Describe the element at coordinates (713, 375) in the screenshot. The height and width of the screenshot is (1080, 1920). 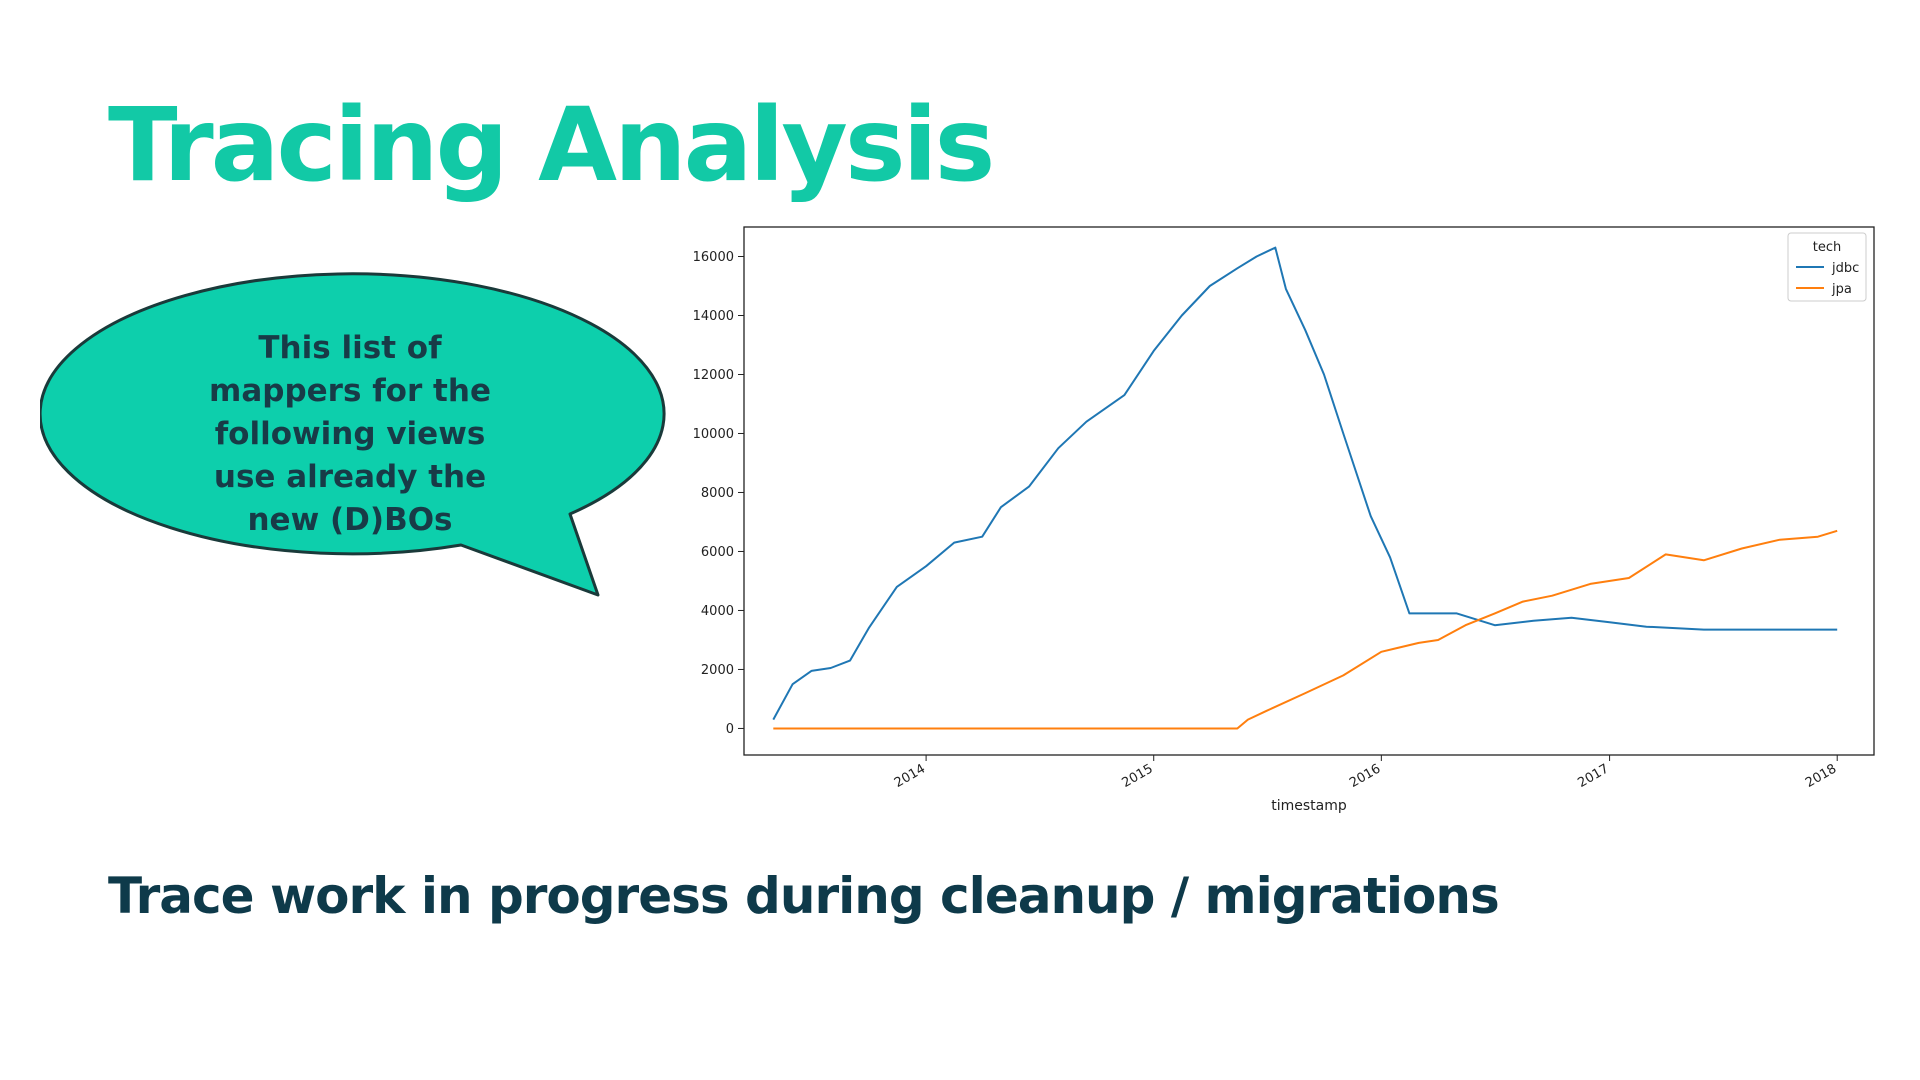
I see `y-tick-label: 12000` at that location.